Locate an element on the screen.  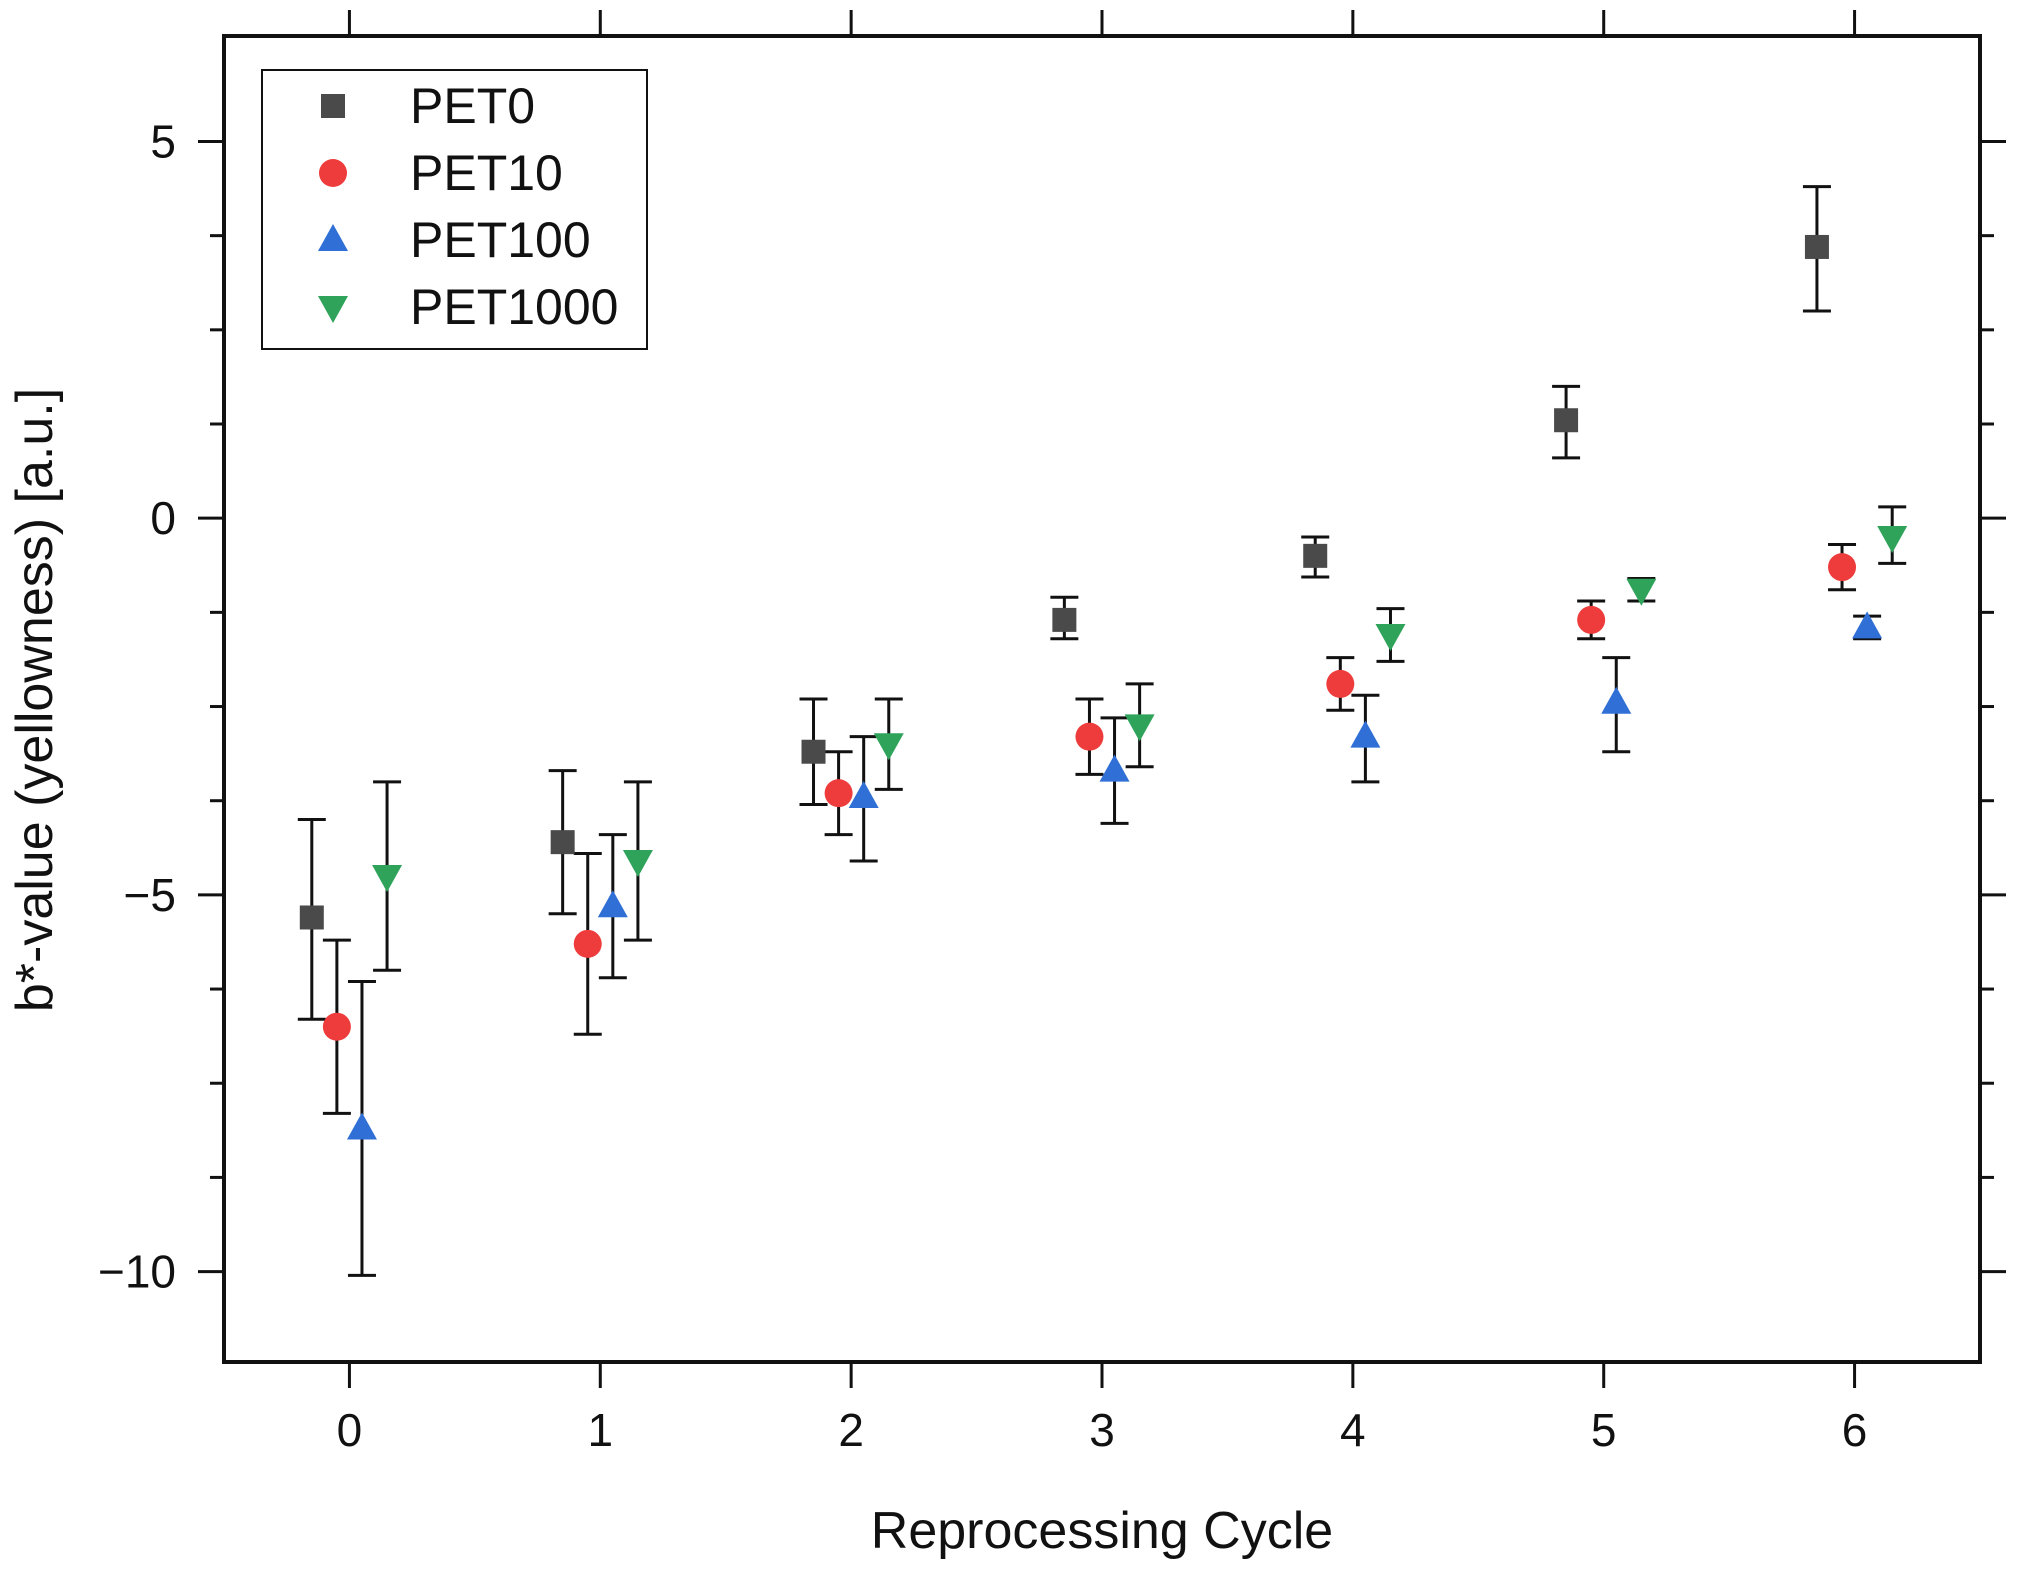
y-tick-label: −10 is located at coordinates (137, 1272).